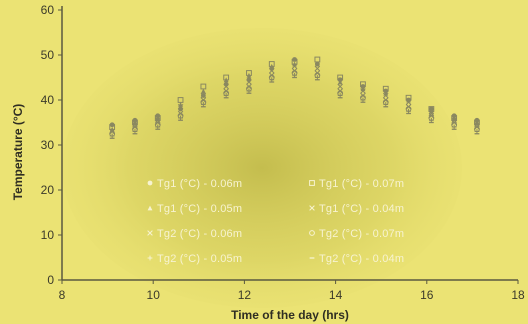 The width and height of the screenshot is (528, 324). I want to click on legend-item: Tg1 (°C) - 0.06m, so click(194, 184).